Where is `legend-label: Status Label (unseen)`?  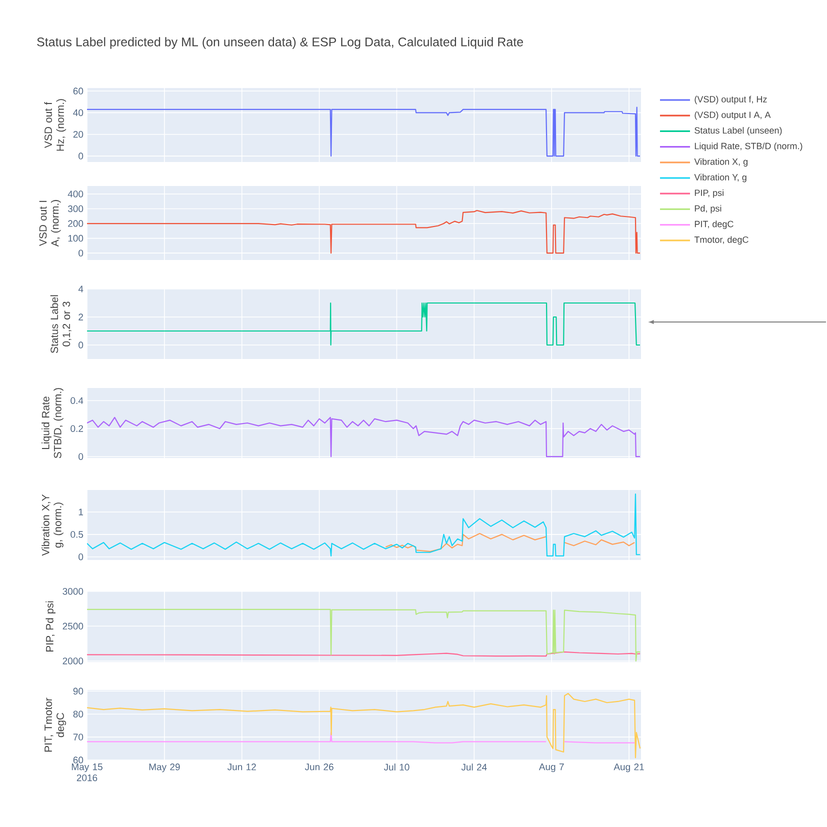
legend-label: Status Label (unseen) is located at coordinates (738, 131).